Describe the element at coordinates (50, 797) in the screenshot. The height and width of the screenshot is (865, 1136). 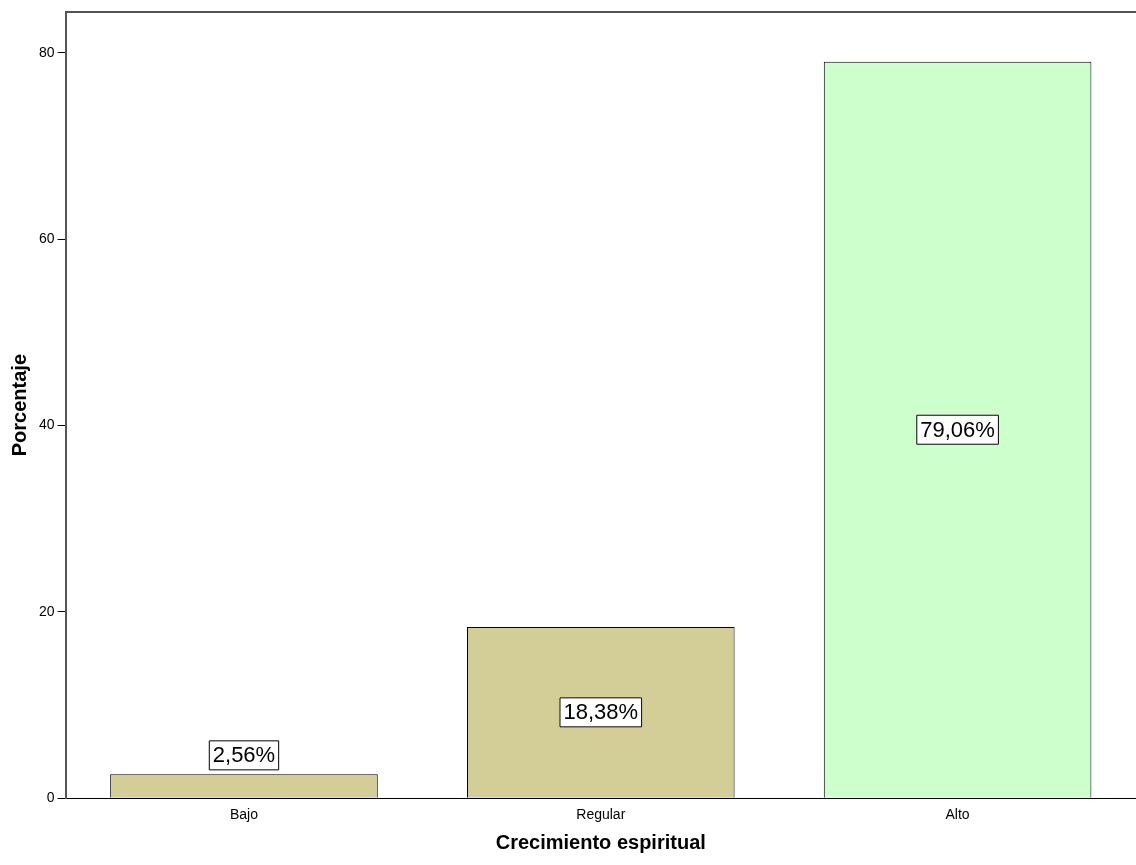
I see `y-tick-label: 0` at that location.